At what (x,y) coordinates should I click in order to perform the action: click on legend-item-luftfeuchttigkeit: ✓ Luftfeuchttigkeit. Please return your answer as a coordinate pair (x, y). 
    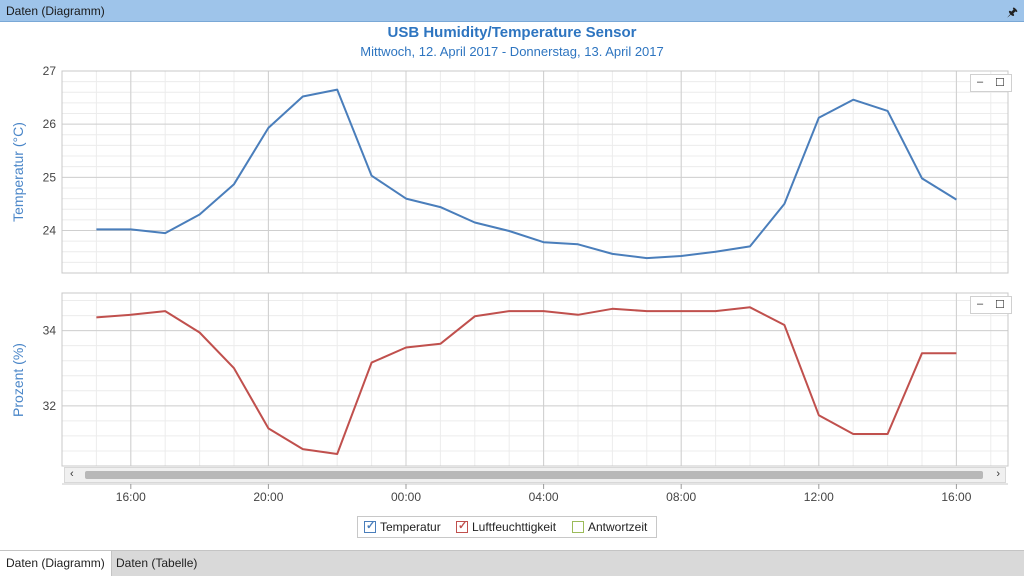
    Looking at the image, I should click on (506, 527).